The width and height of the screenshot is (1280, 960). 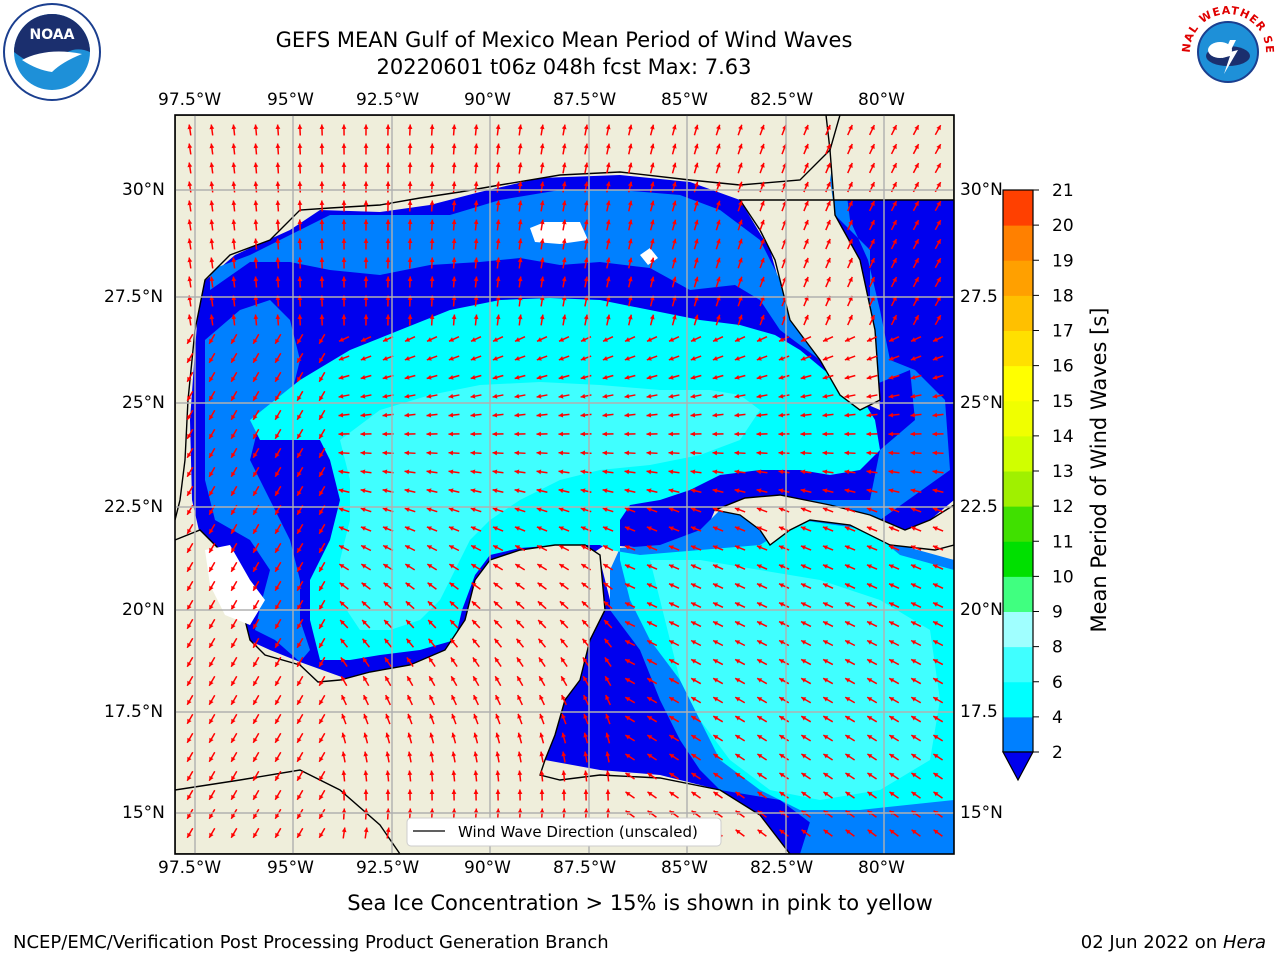 I want to click on lat-label-left: 20°N, so click(x=143, y=610).